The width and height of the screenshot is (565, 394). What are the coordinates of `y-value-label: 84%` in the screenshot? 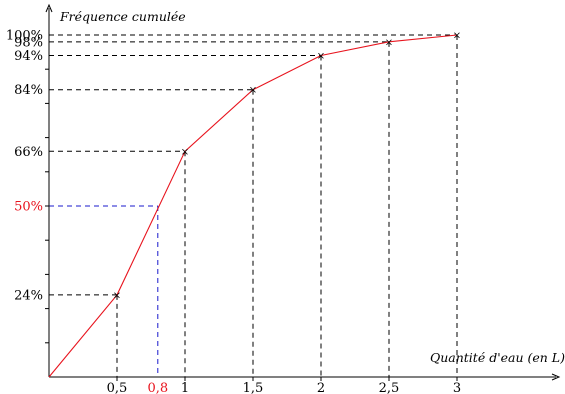 It's located at (28, 90).